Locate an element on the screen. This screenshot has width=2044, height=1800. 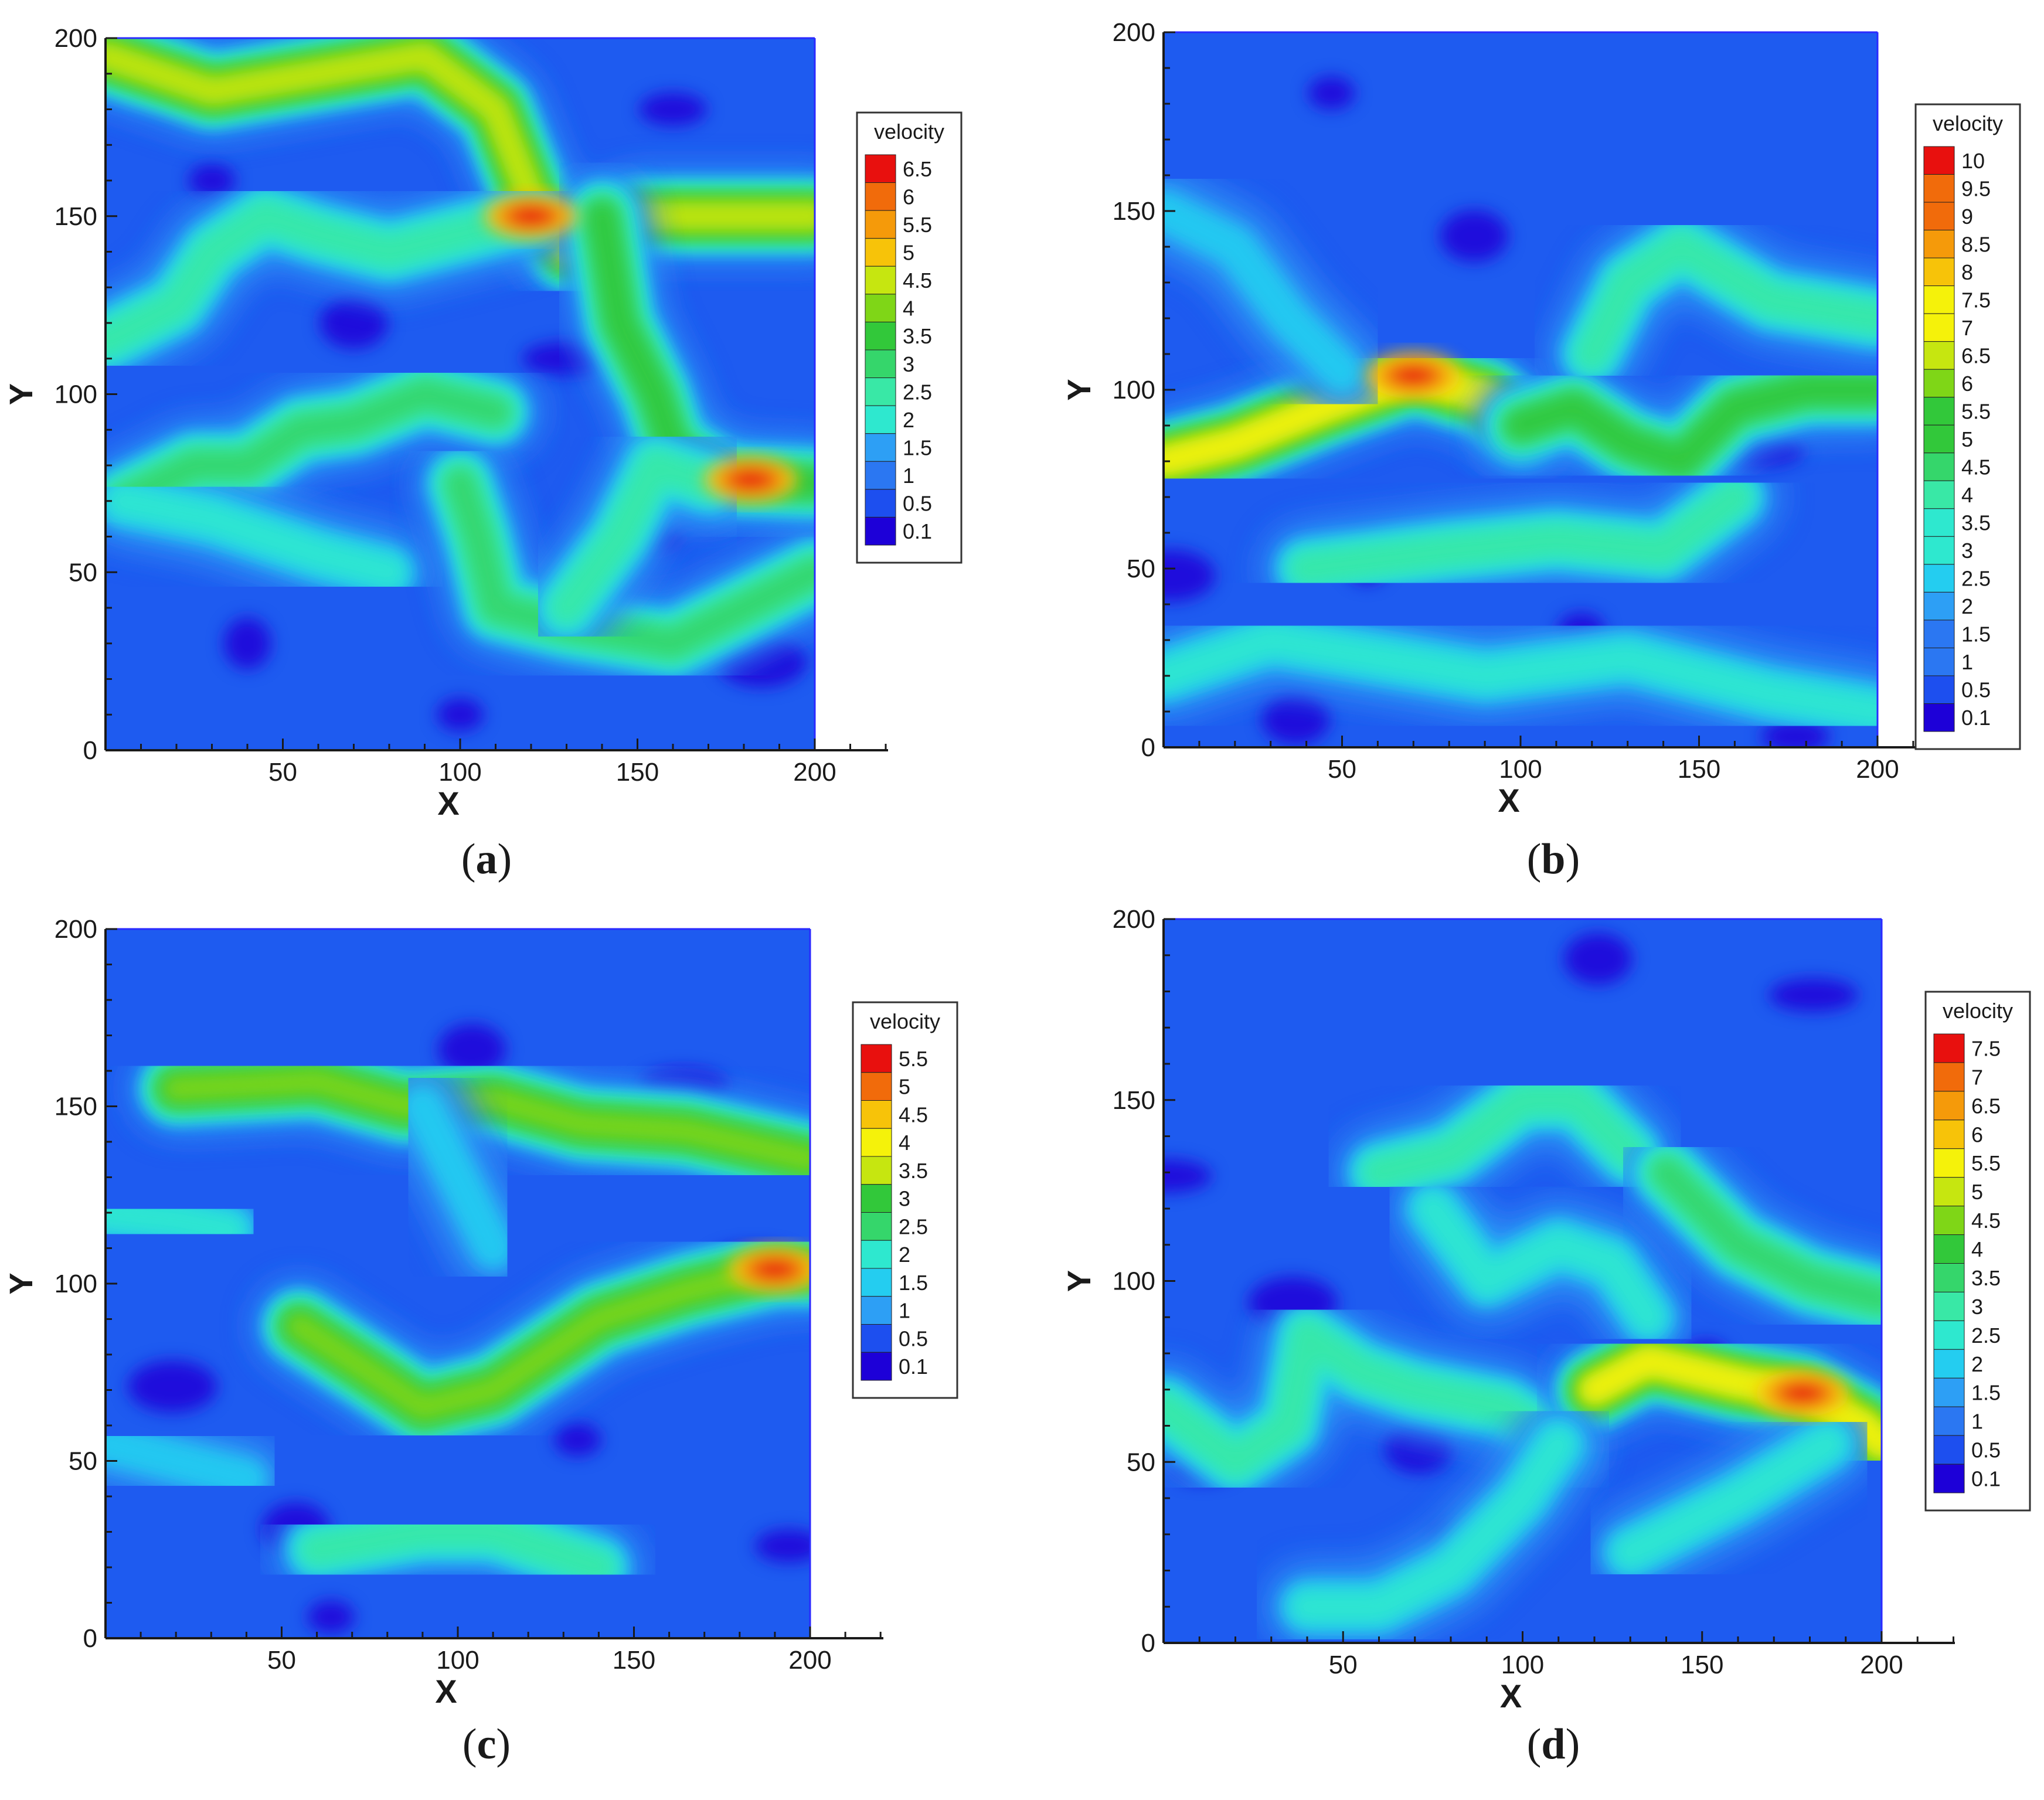
panel-caption-c: (c) is located at coordinates (486, 1744).